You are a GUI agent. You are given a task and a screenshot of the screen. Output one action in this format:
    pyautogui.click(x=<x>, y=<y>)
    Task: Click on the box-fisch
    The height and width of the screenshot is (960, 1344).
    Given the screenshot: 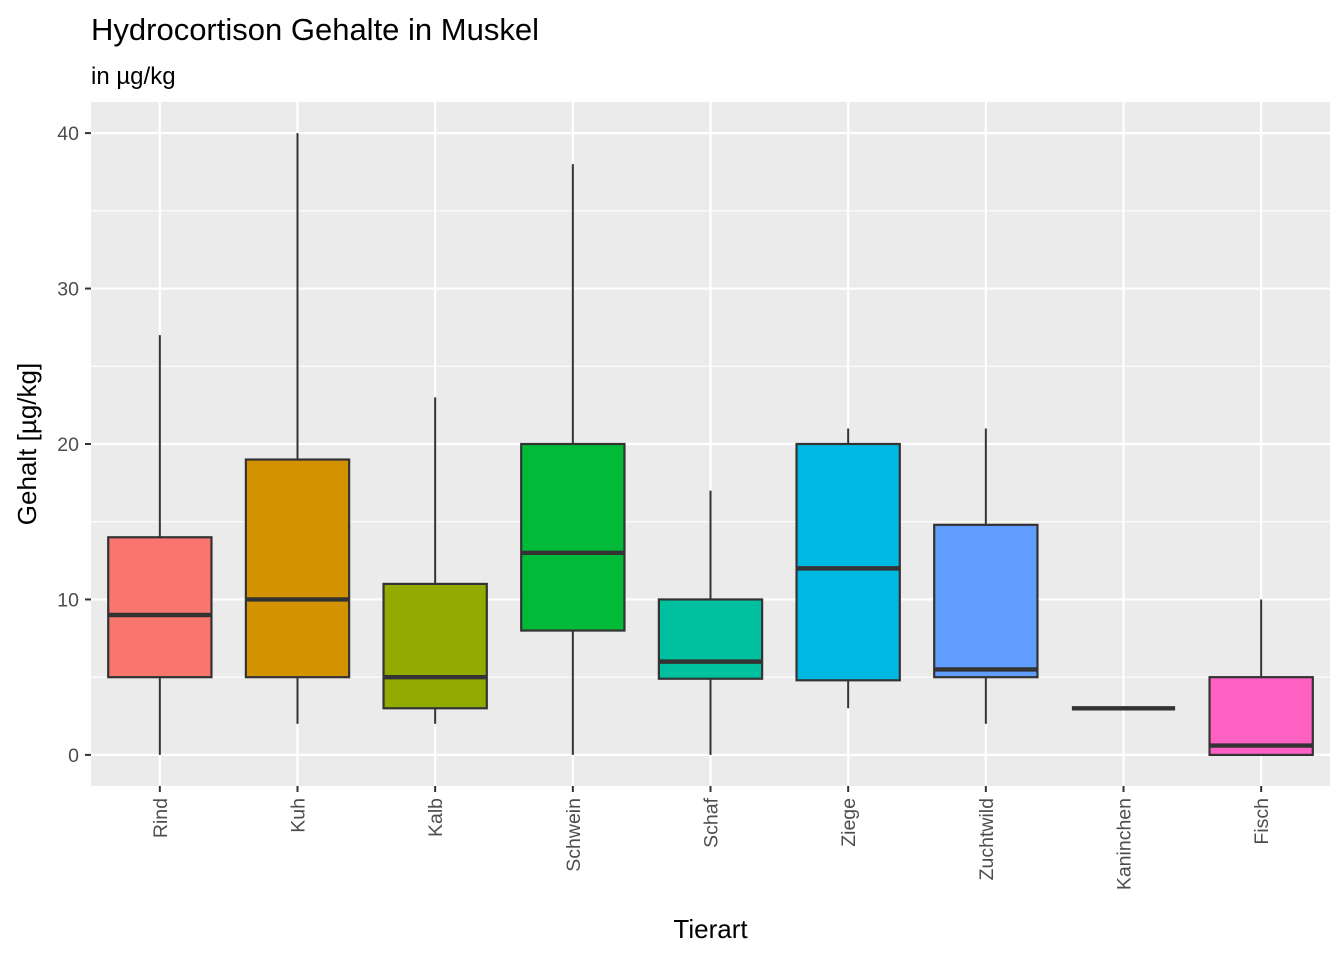 What is the action you would take?
    pyautogui.click(x=1261, y=678)
    